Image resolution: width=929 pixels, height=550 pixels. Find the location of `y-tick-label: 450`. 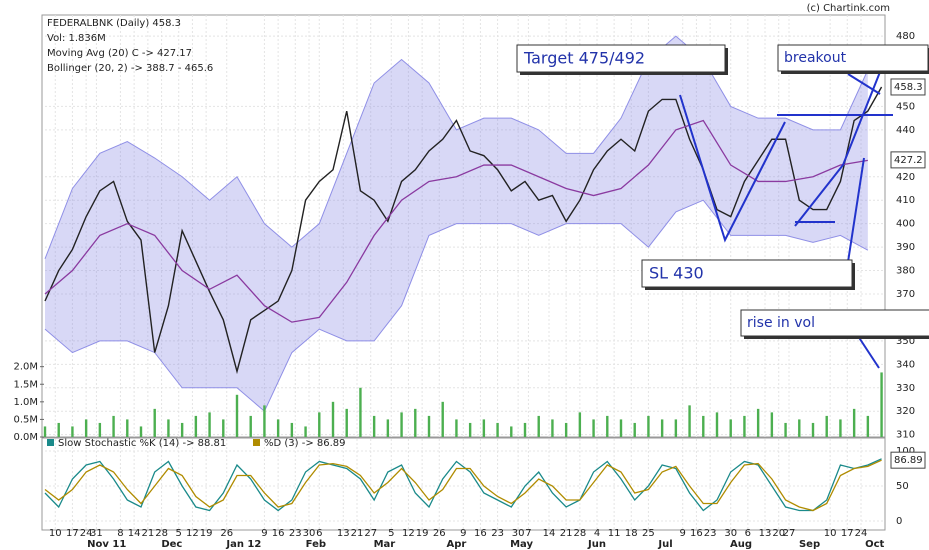

y-tick-label: 450 is located at coordinates (905, 106).